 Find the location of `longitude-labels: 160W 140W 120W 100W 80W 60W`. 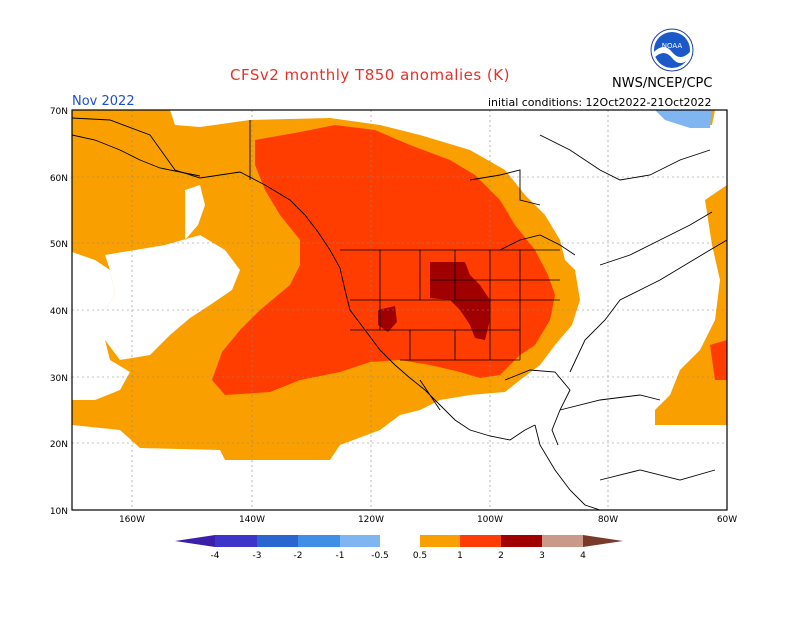

longitude-labels: 160W 140W 120W 100W 80W 60W is located at coordinates (428, 520).